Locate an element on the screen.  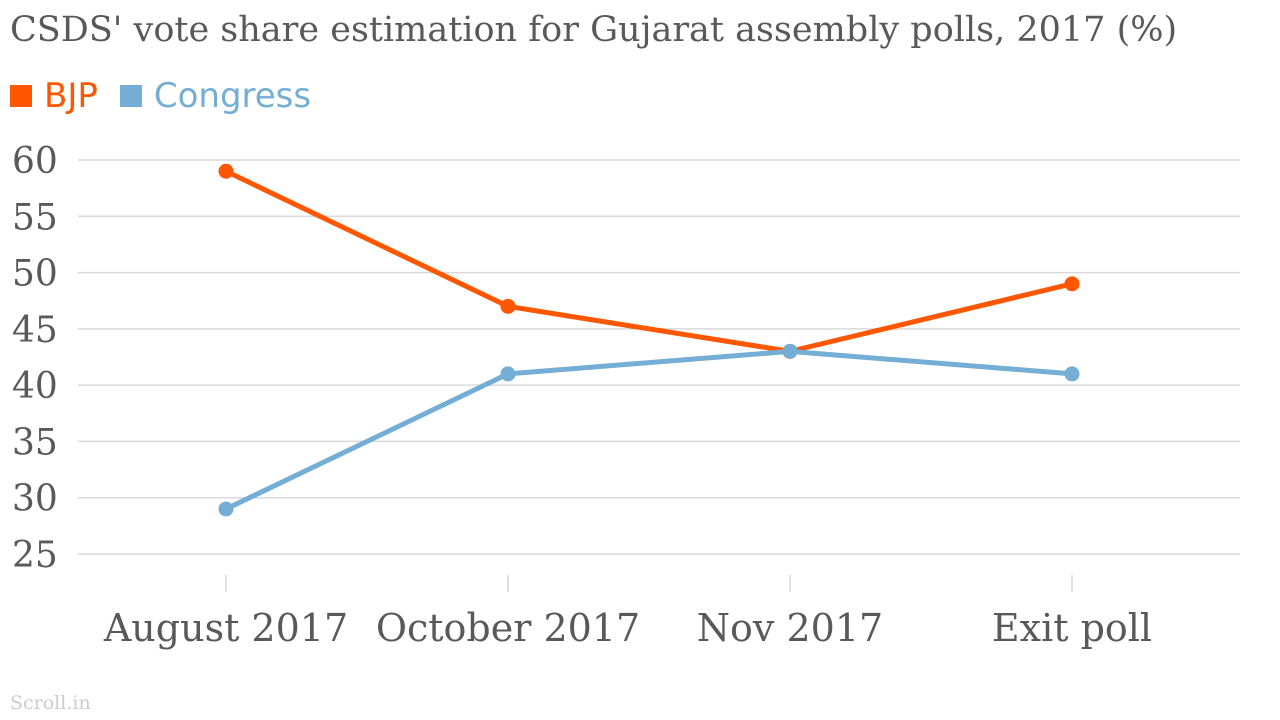
x-tick-label: Exit poll is located at coordinates (1072, 628).